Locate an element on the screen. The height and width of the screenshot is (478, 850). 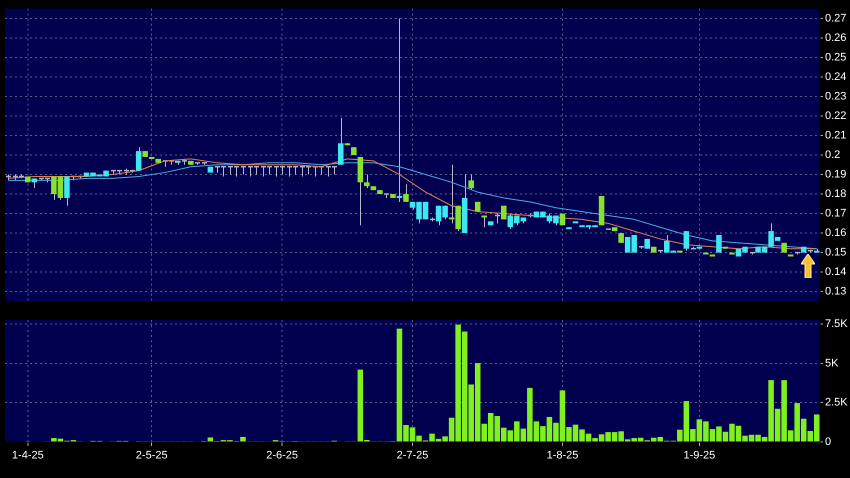
y-tick-label: 0.21 is located at coordinates (835, 136).